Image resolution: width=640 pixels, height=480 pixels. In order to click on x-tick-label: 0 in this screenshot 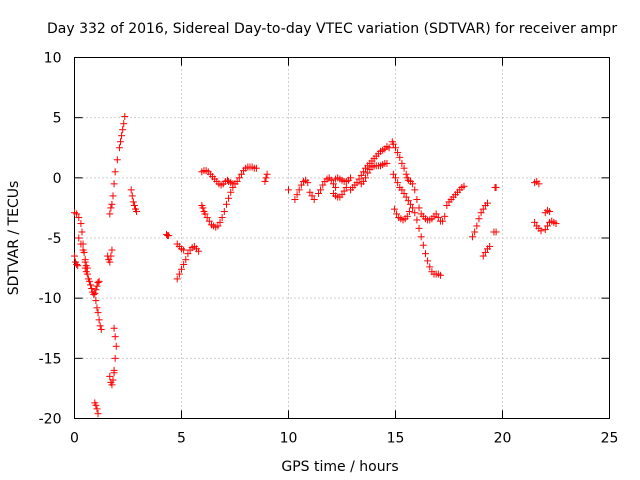, I will do `click(74, 439)`.